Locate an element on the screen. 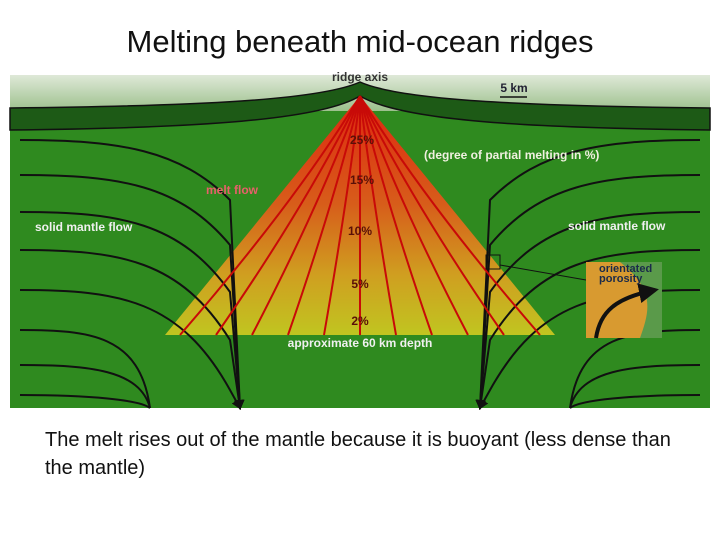  crust is located at coordinates (360, 106).